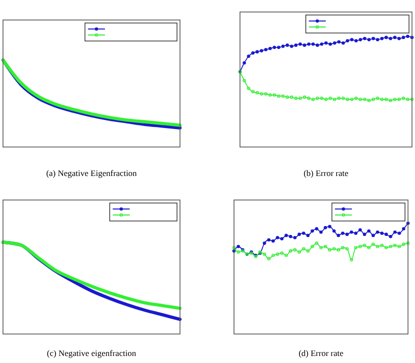 The image size is (415, 363). Describe the element at coordinates (91, 353) in the screenshot. I see `text: (c) Negative eigenfraction` at that location.